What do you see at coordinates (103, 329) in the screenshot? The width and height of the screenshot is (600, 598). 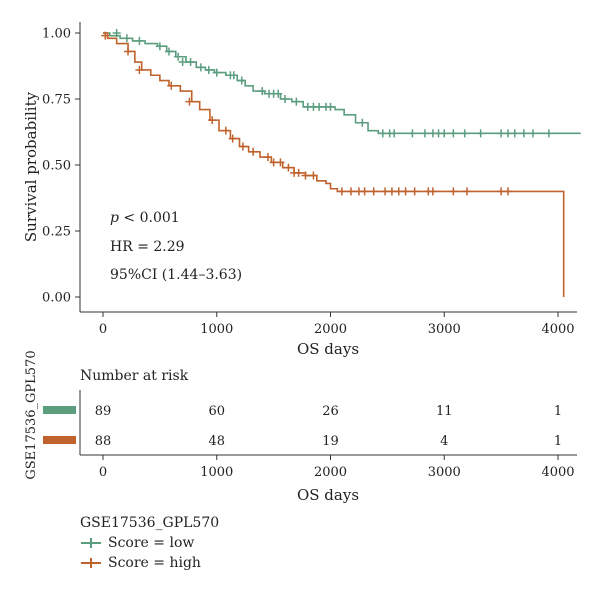 I see `x-tick-label: 0` at bounding box center [103, 329].